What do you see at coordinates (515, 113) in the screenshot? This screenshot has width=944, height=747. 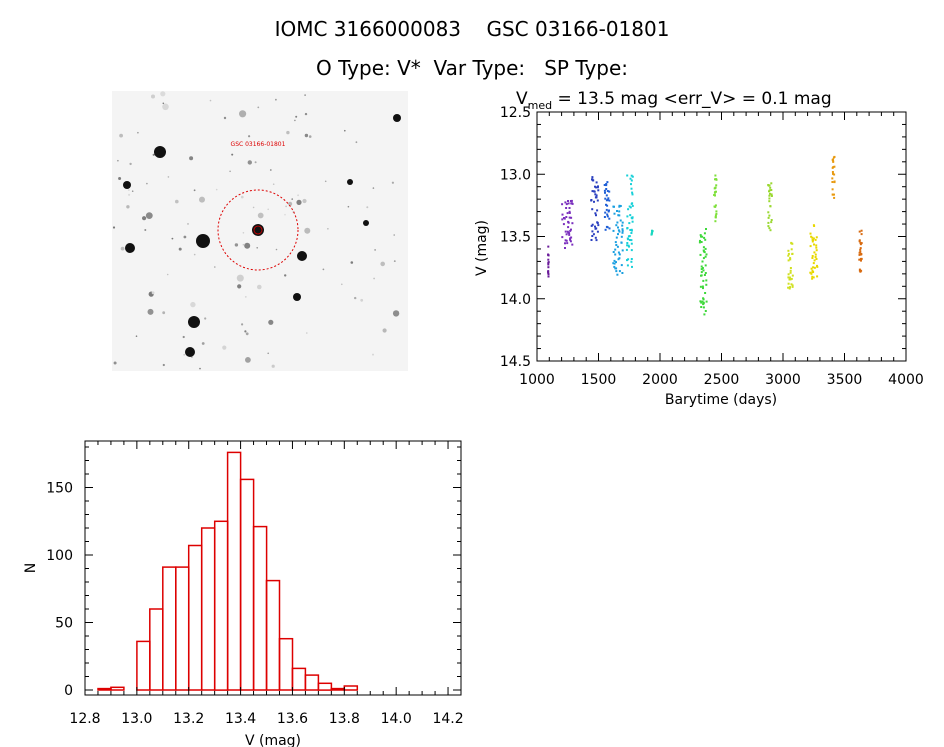 I see `lc-ytick-label: 12.5` at bounding box center [515, 113].